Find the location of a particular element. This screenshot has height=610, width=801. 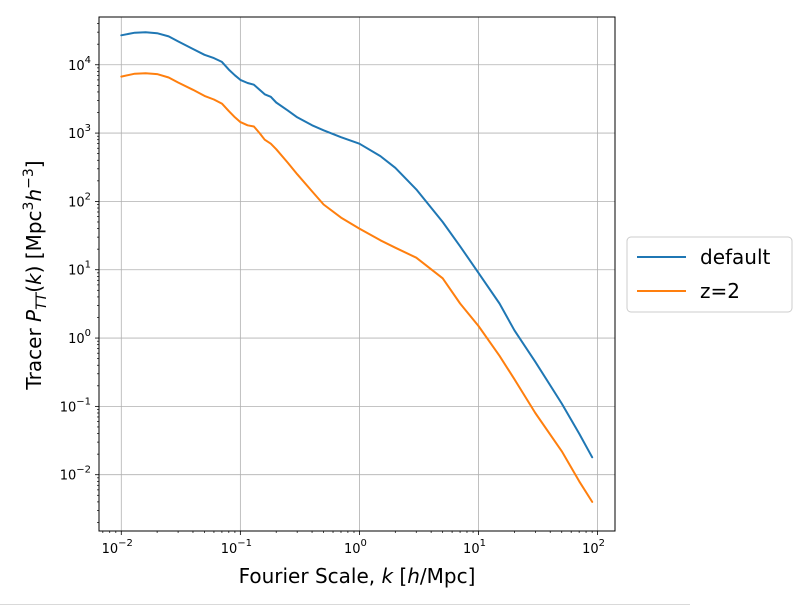

x-axis-label: Fourier Scale, k [h/Mpc] is located at coordinates (357, 576).